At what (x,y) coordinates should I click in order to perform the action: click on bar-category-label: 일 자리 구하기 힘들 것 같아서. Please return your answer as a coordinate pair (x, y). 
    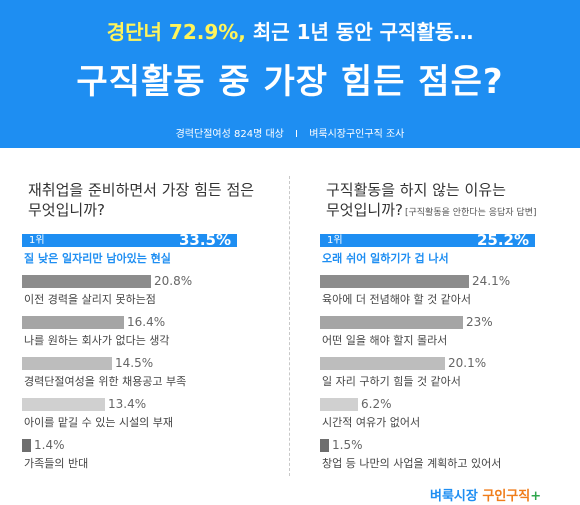
    Looking at the image, I should click on (391, 381).